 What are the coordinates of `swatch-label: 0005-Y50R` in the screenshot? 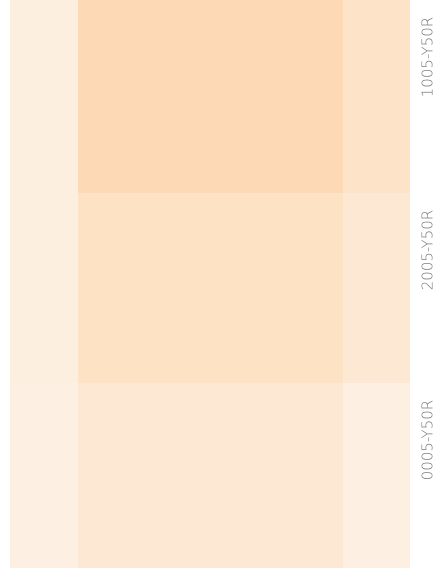 It's located at (428, 440).